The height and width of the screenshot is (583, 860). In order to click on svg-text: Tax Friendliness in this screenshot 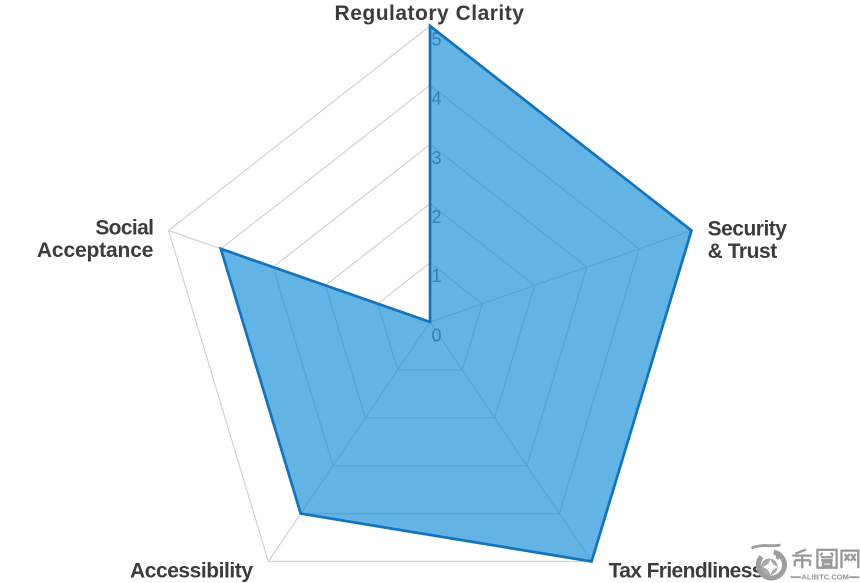, I will do `click(686, 570)`.